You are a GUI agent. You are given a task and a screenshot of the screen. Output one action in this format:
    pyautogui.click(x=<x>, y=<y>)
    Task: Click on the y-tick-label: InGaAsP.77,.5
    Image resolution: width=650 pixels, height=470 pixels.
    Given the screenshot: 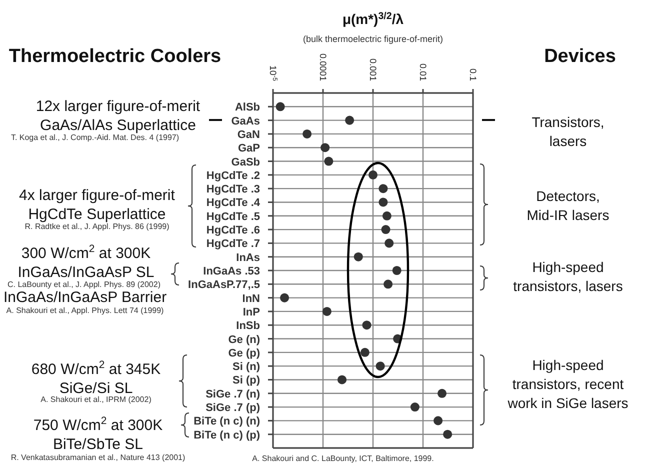 What is the action you would take?
    pyautogui.click(x=224, y=285)
    